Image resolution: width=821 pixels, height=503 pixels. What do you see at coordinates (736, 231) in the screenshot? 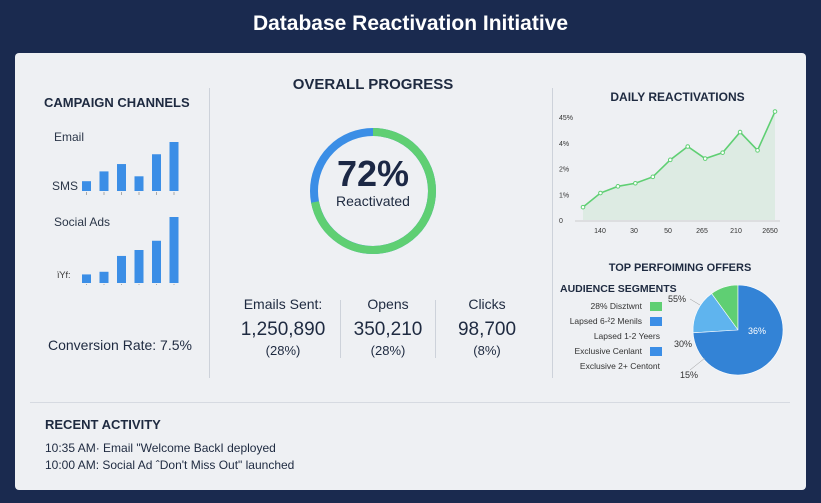
I see `x-tick-label: 210` at bounding box center [736, 231].